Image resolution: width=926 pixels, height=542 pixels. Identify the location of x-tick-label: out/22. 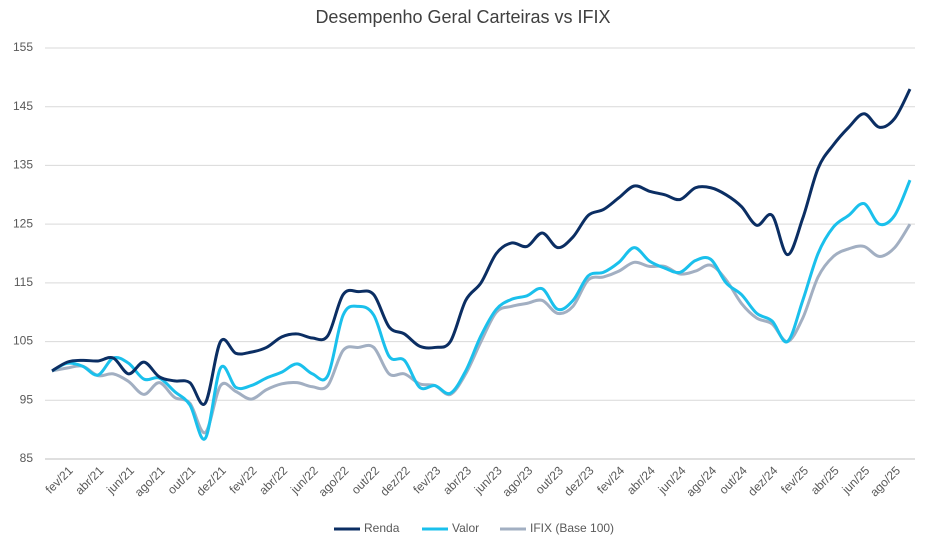
(366, 480).